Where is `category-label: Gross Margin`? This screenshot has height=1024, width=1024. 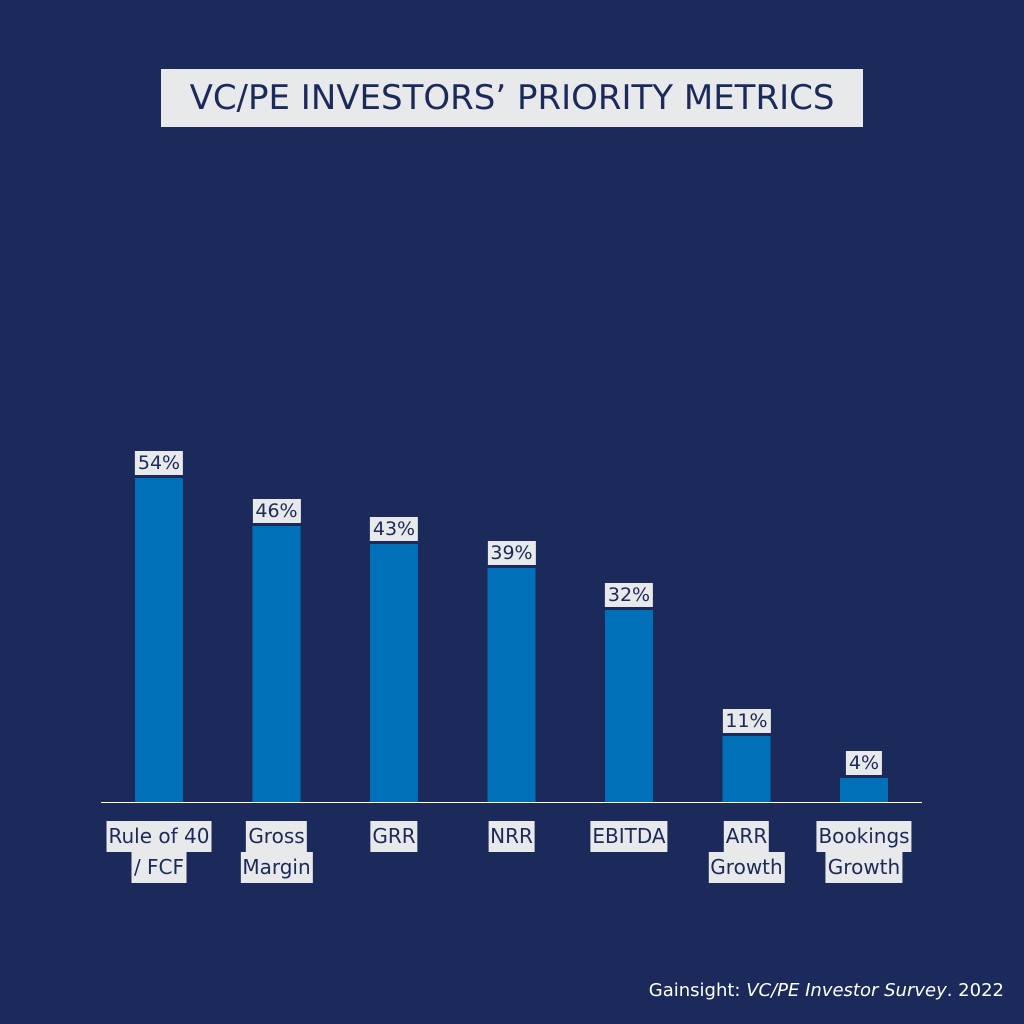
category-label: Gross Margin is located at coordinates (276, 852).